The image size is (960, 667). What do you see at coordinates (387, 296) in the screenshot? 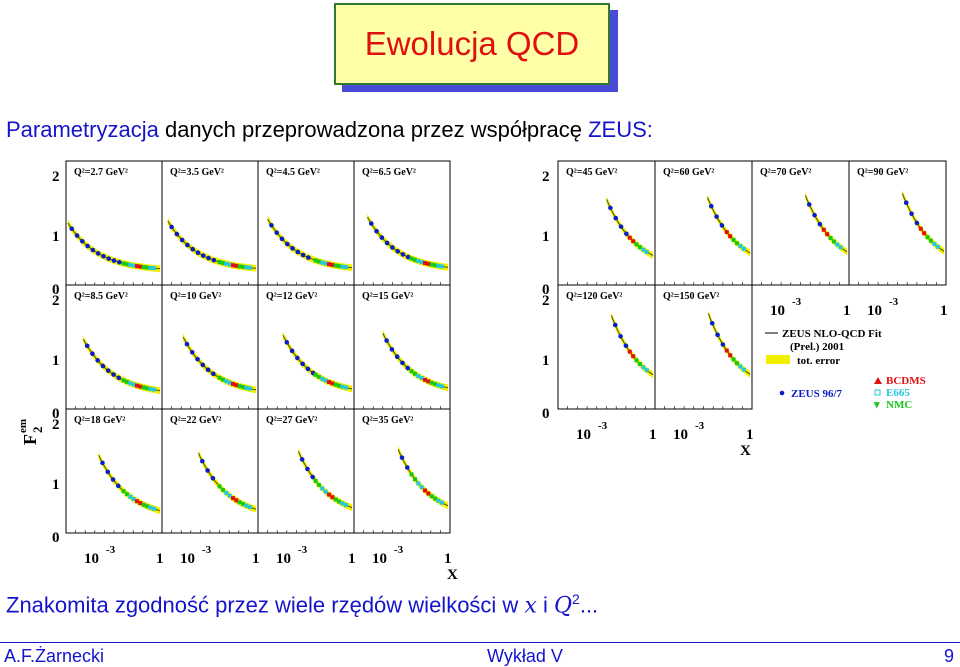
I see `panel-q2-label: Q²=15 GeV²` at bounding box center [387, 296].